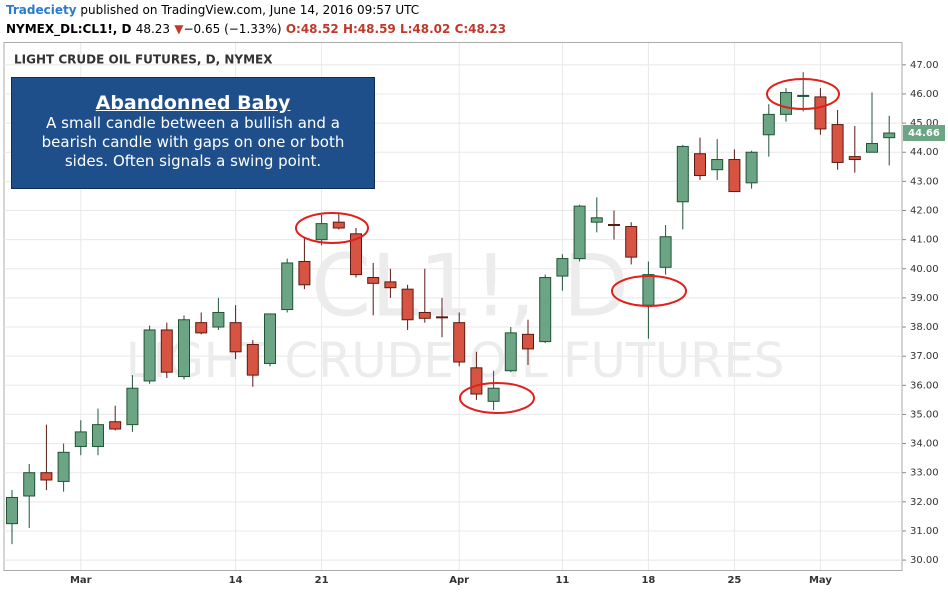  What do you see at coordinates (924, 385) in the screenshot?
I see `y-tick-label: 36.00` at bounding box center [924, 385].